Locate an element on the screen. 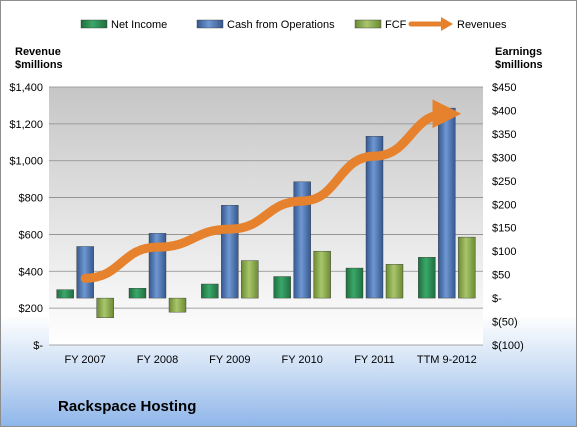 This screenshot has width=577, height=427. legend-swatch-fcf is located at coordinates (368, 24).